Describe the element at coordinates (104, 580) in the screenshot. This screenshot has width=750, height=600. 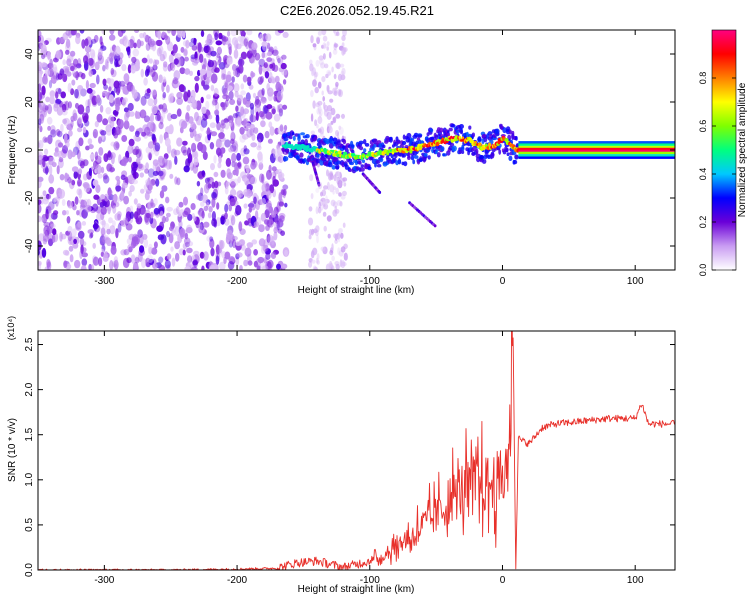
I see `x-tick-label: -300` at that location.